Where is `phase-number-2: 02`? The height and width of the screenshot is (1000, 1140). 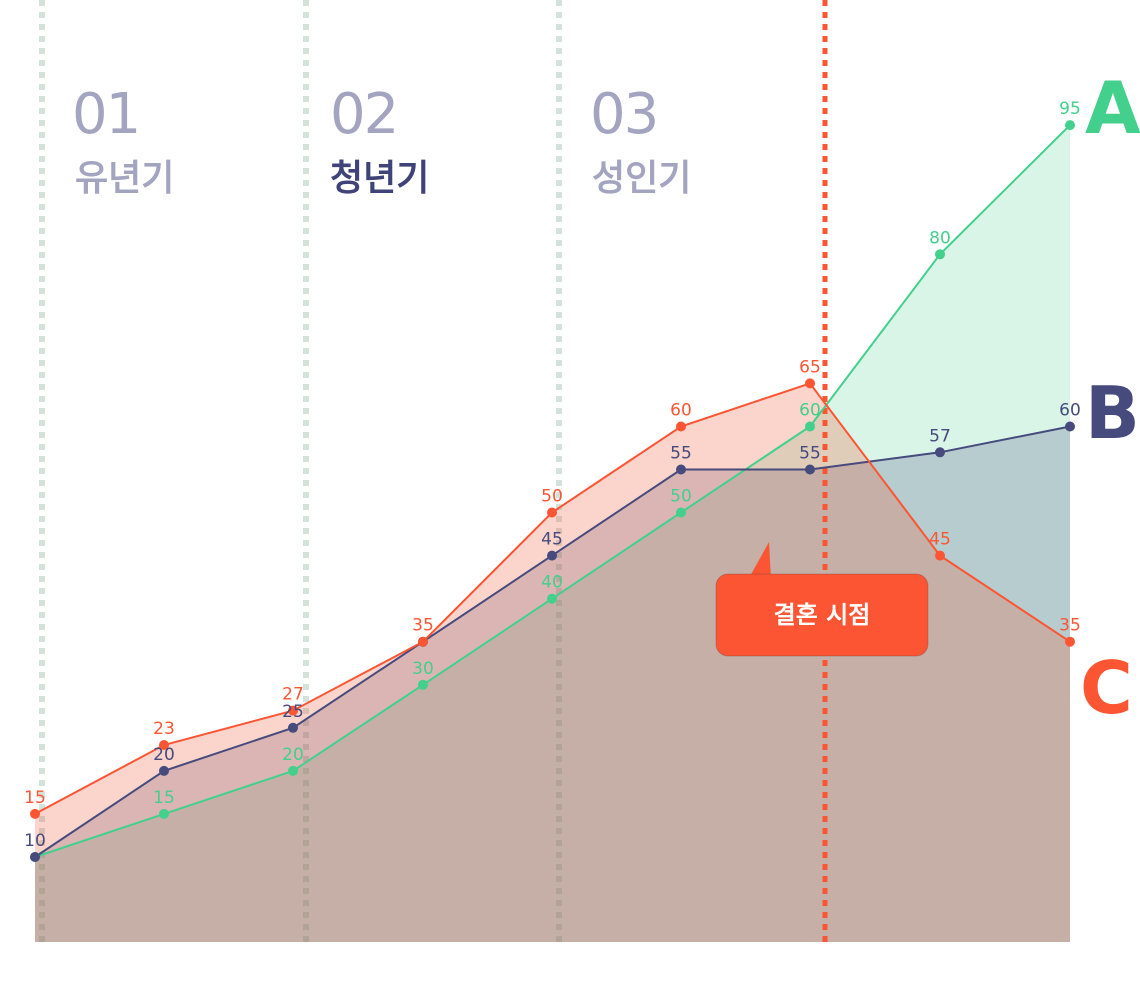
phase-number-2: 02 is located at coordinates (363, 114).